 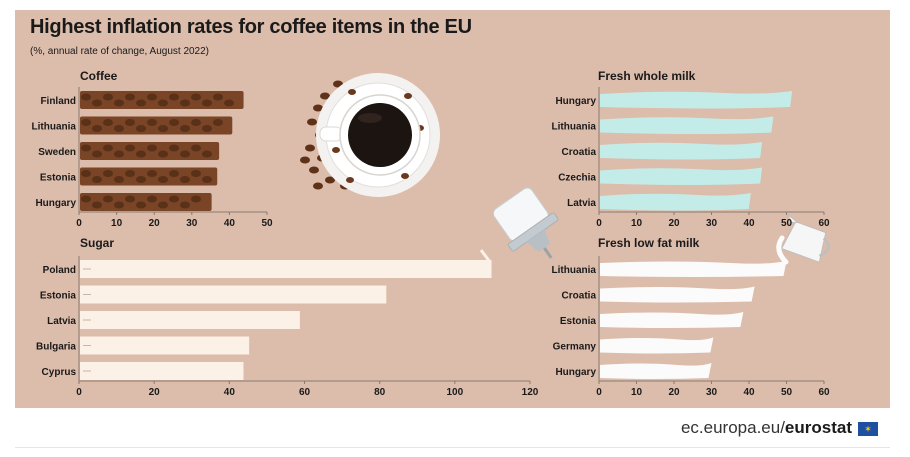 What do you see at coordinates (577, 178) in the screenshot?
I see `category-label: Czechia` at bounding box center [577, 178].